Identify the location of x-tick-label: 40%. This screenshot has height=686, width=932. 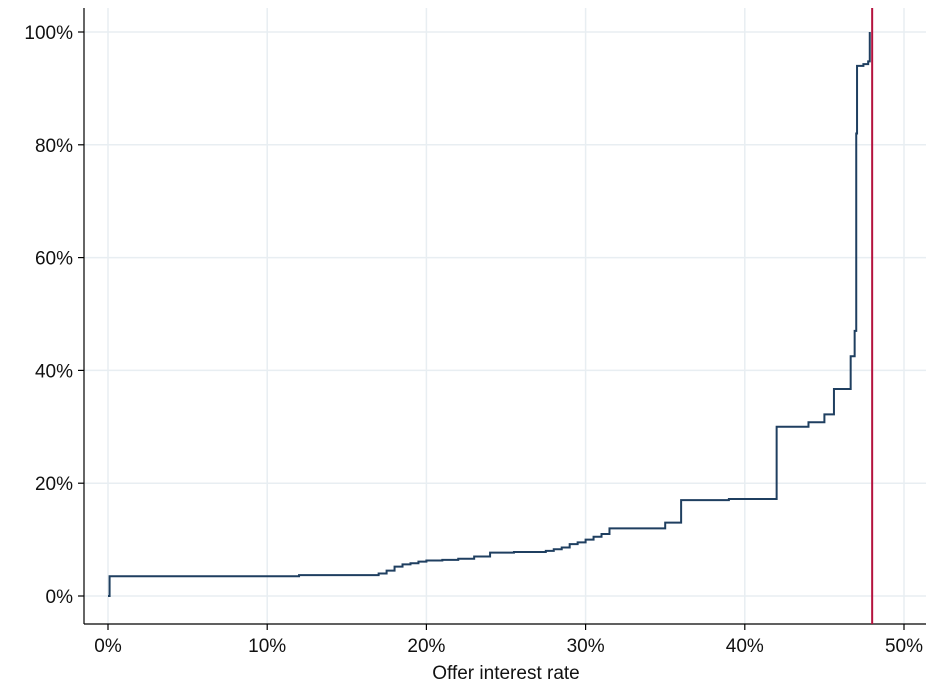
(745, 646).